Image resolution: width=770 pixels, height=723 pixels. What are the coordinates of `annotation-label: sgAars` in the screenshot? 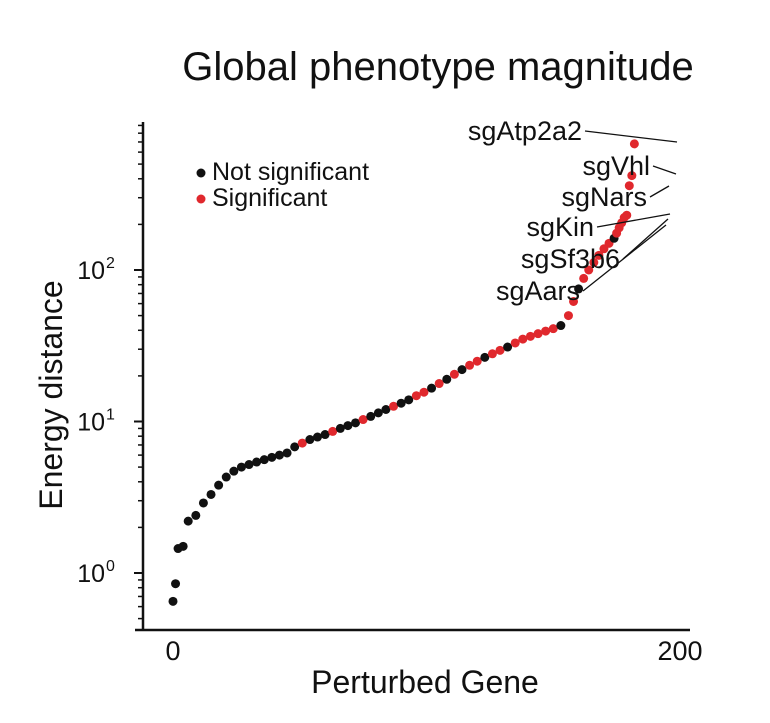 It's located at (538, 291).